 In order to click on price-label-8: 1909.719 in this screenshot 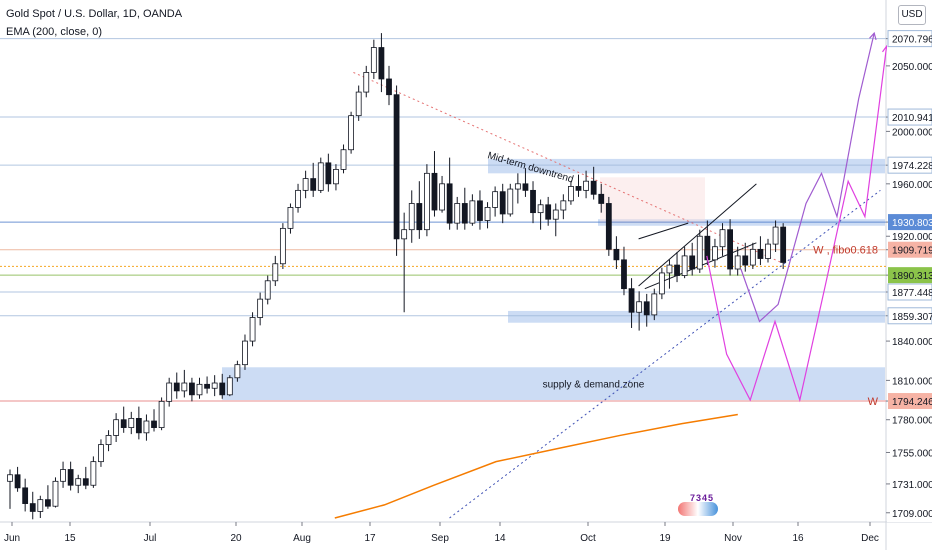, I will do `click(909, 249)`.